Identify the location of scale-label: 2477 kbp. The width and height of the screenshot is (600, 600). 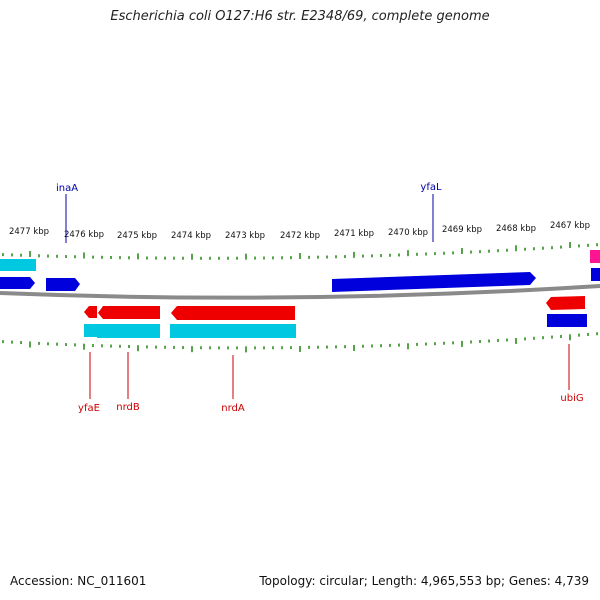
(29, 232).